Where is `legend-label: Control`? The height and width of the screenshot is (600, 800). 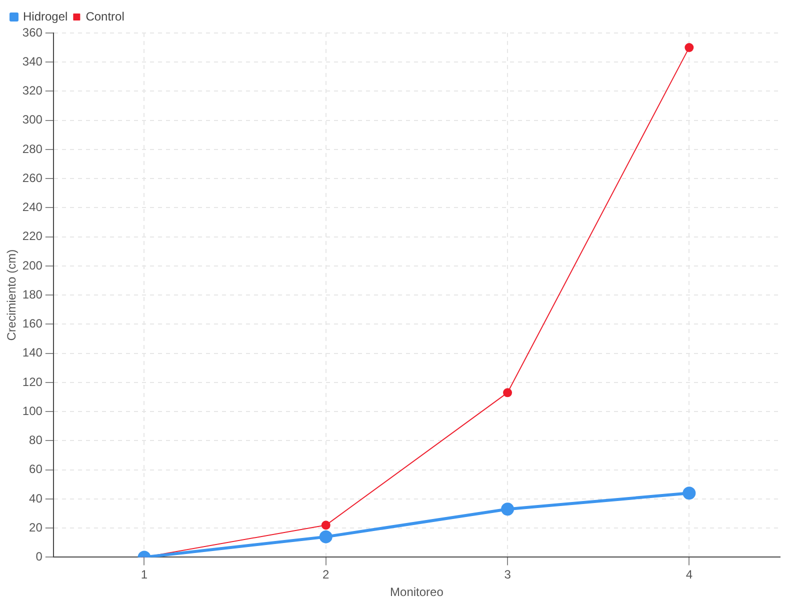 legend-label: Control is located at coordinates (105, 16).